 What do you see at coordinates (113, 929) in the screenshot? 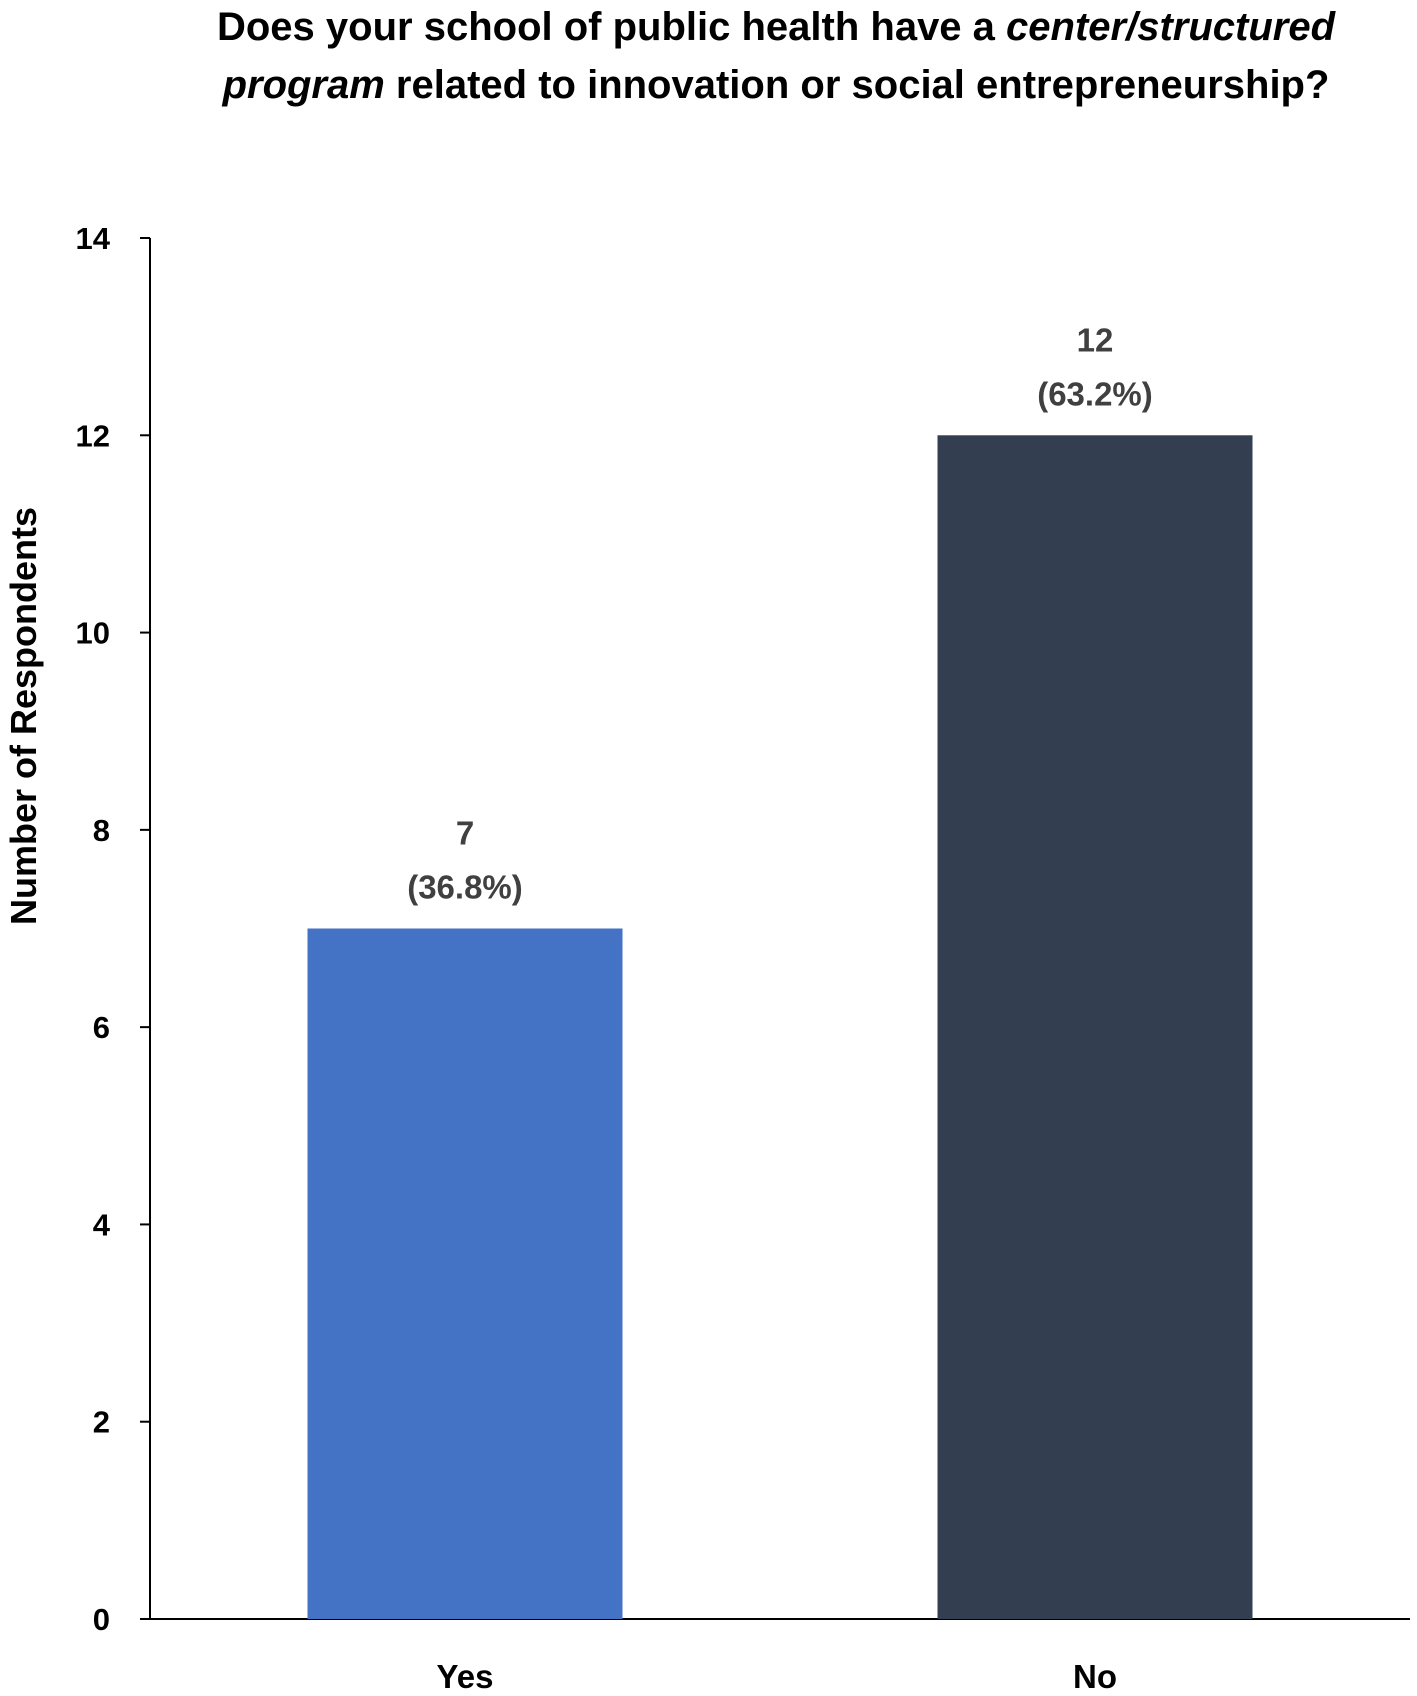
I see `y-axis-ticks: 0 2 4 6 8 10 12 14` at bounding box center [113, 929].